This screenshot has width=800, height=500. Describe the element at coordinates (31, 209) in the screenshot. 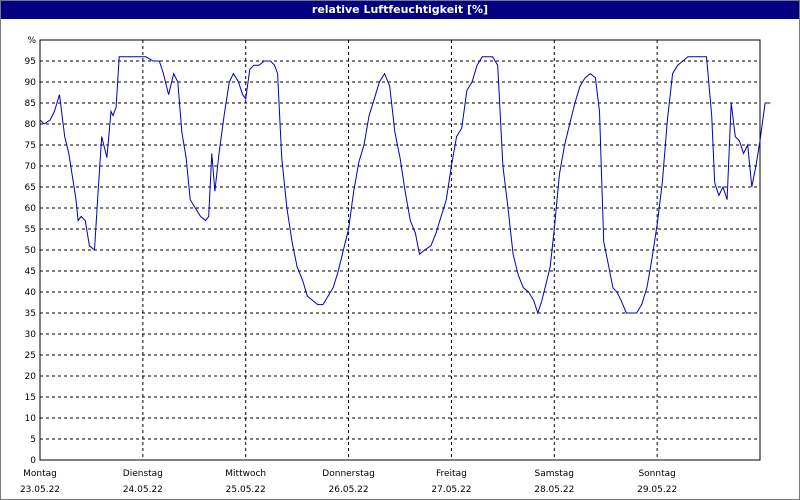

I see `y-tick-label: 60` at that location.